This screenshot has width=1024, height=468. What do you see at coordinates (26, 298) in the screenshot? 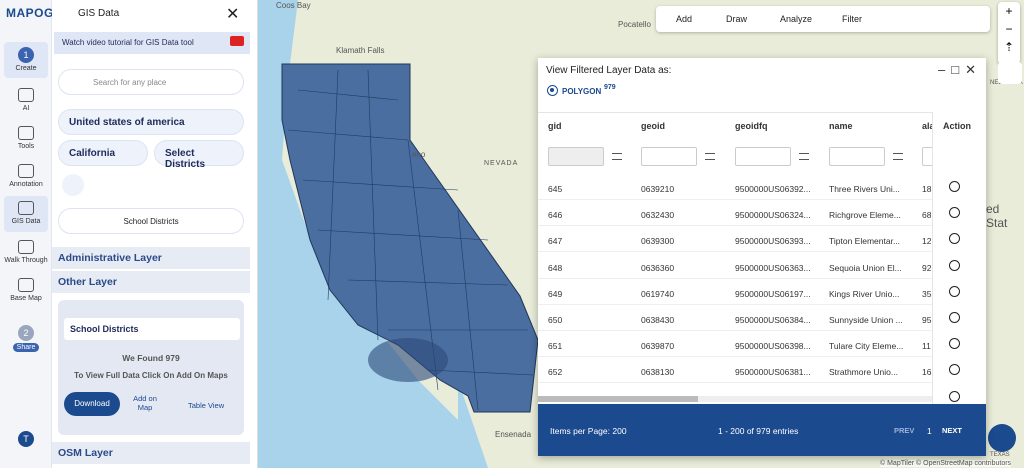
I see `tab-label: Base Map` at bounding box center [26, 298].